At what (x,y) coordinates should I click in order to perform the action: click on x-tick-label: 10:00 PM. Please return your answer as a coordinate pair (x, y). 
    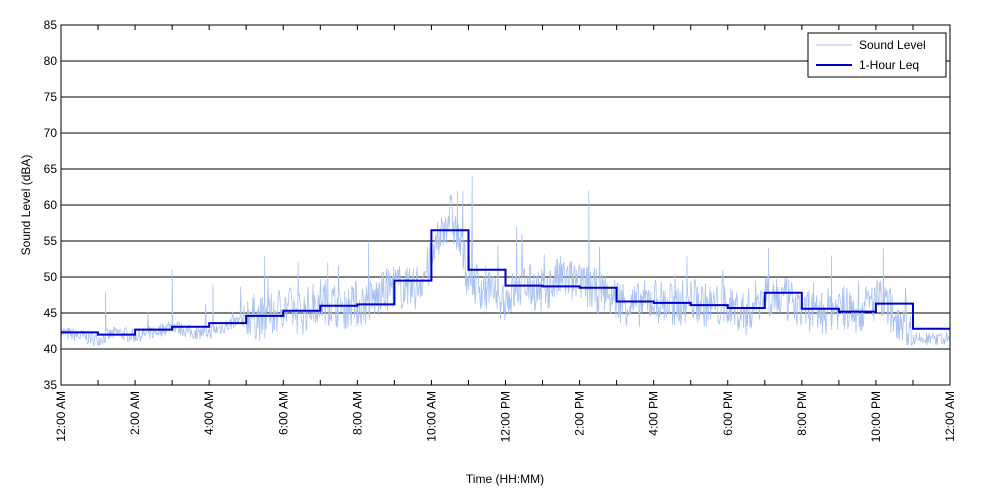
    Looking at the image, I should click on (876, 416).